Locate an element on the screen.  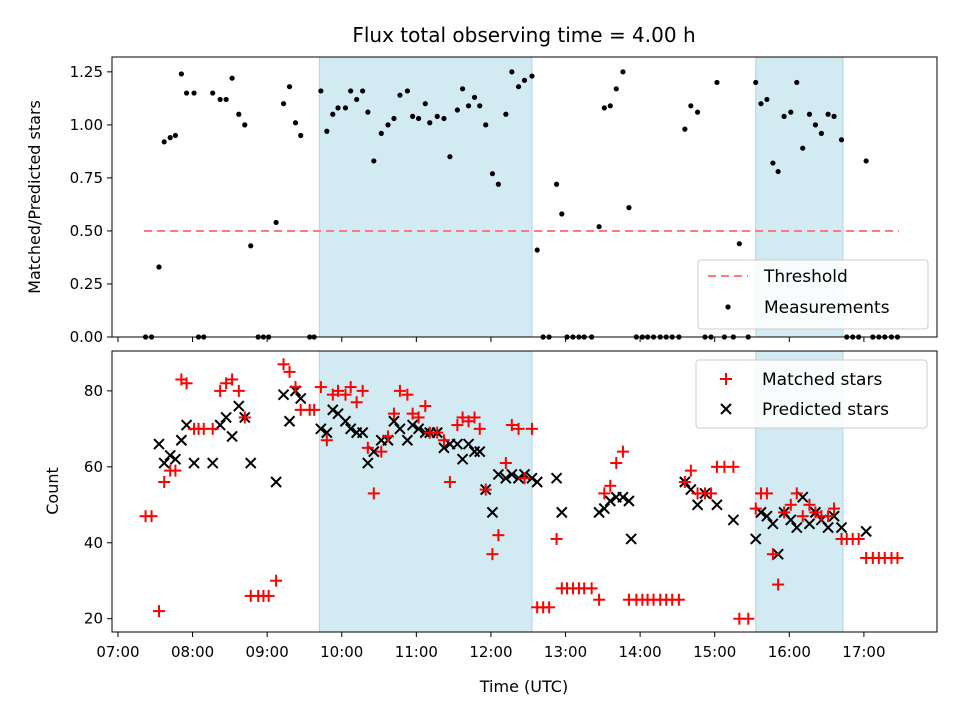
ratio-y-tick-label-2: 0.50 is located at coordinates (86, 231).